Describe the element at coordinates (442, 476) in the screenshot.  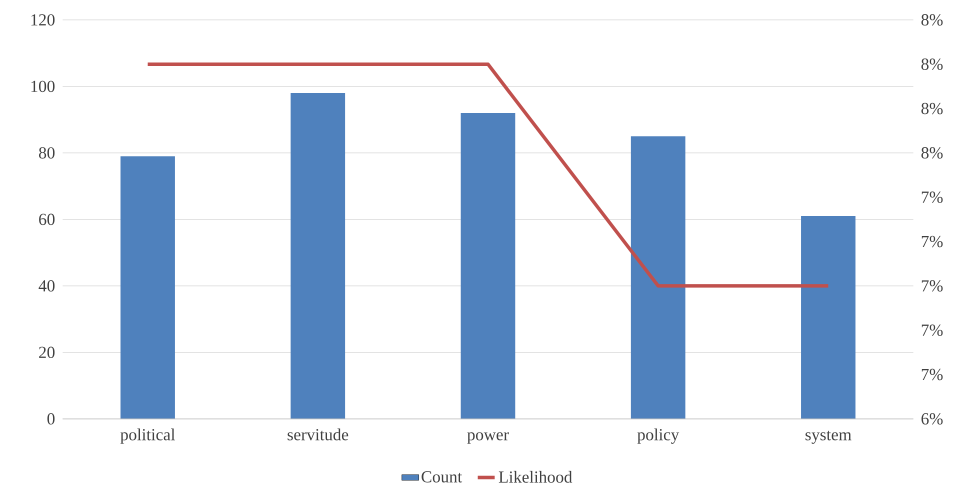
I see `legend-label: Count` at that location.